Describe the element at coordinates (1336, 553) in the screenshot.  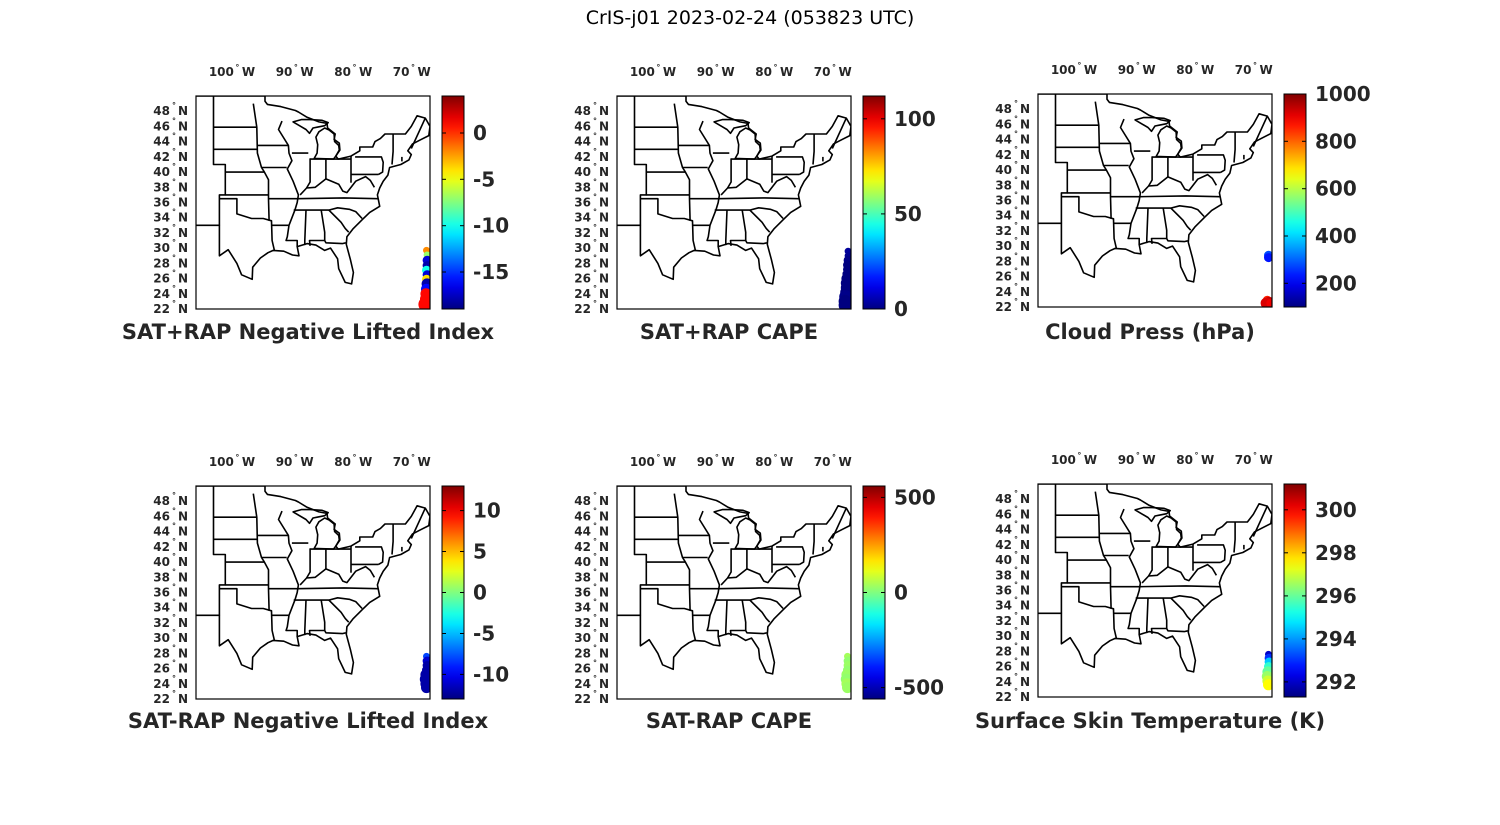
I see `colorbar-tick-label: 298` at that location.